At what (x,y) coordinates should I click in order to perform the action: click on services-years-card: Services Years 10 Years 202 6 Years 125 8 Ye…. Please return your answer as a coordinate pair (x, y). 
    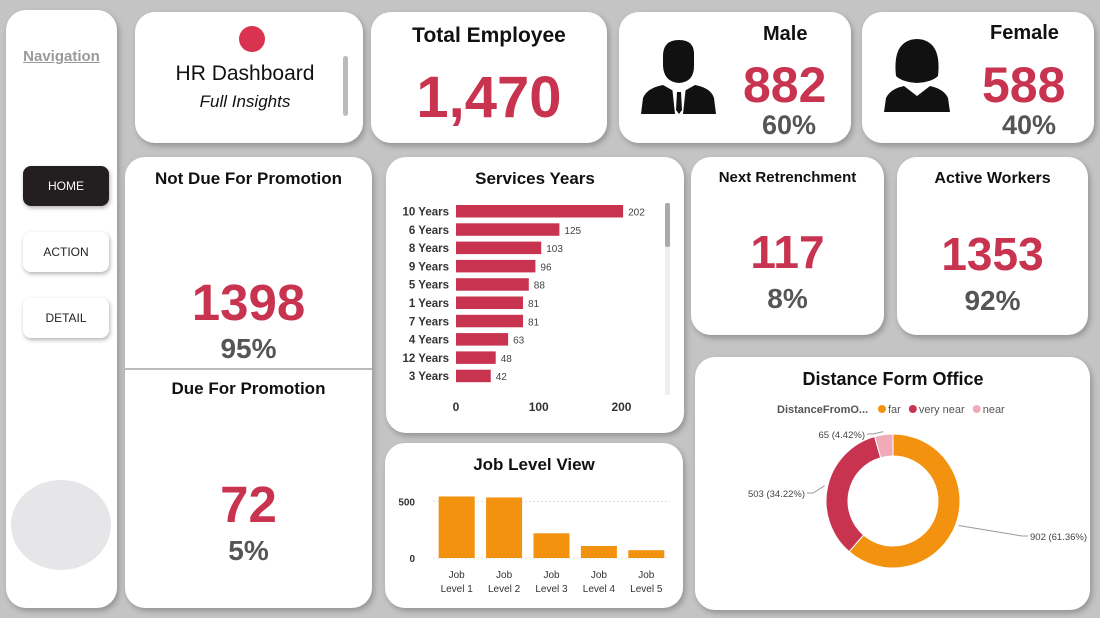
    Looking at the image, I should click on (535, 295).